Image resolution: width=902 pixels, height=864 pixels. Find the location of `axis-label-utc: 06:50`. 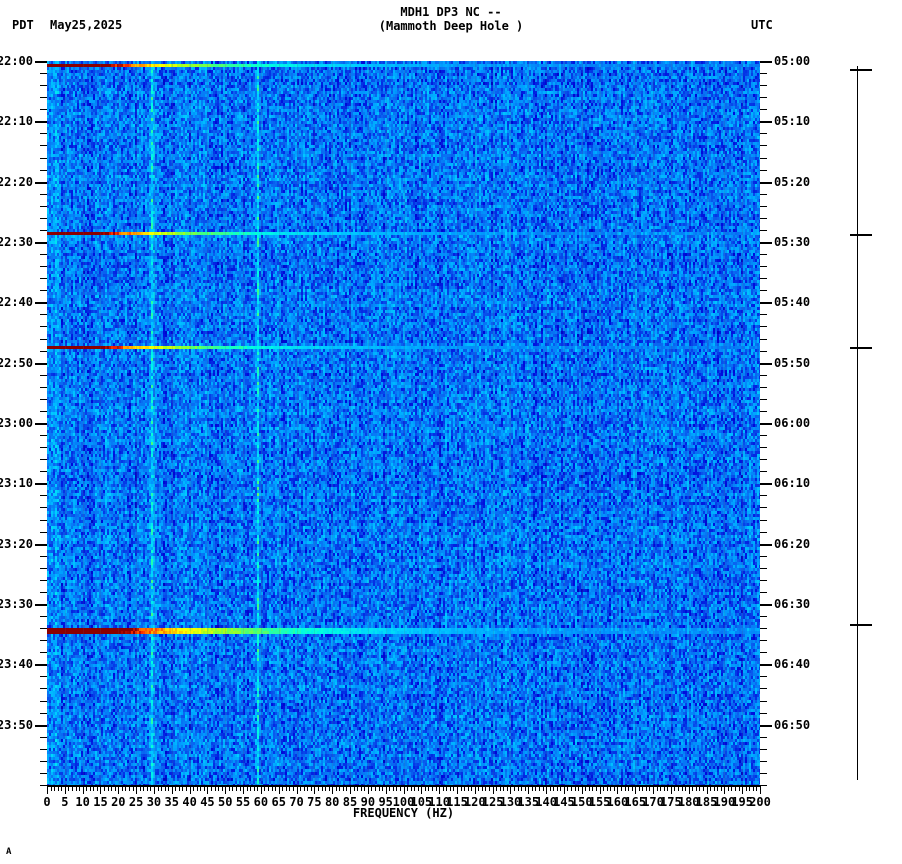

axis-label-utc: 06:50 is located at coordinates (792, 724).